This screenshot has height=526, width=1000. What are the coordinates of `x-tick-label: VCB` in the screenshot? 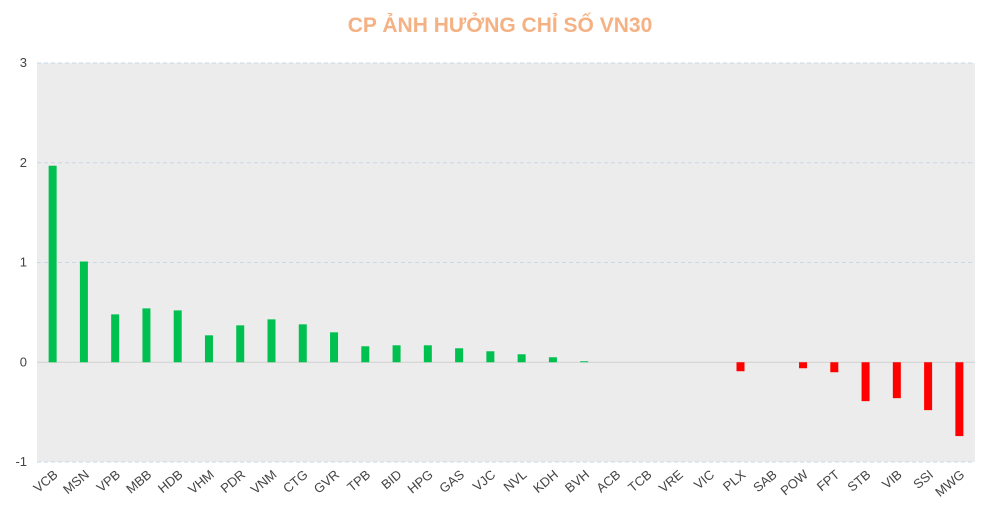 It's located at (45, 481).